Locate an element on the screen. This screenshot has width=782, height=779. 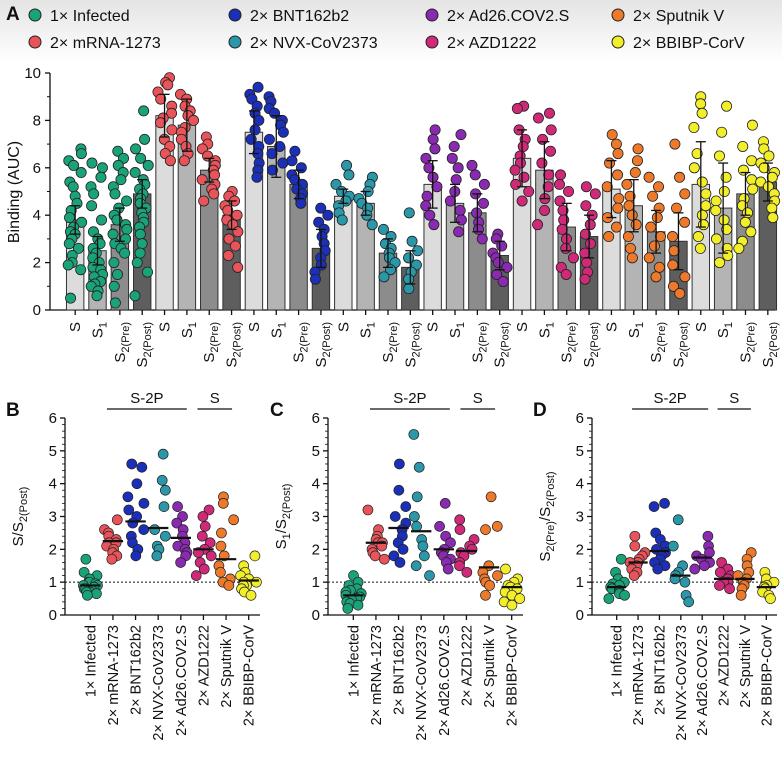
y-tick-label: 0 is located at coordinates (53, 615).